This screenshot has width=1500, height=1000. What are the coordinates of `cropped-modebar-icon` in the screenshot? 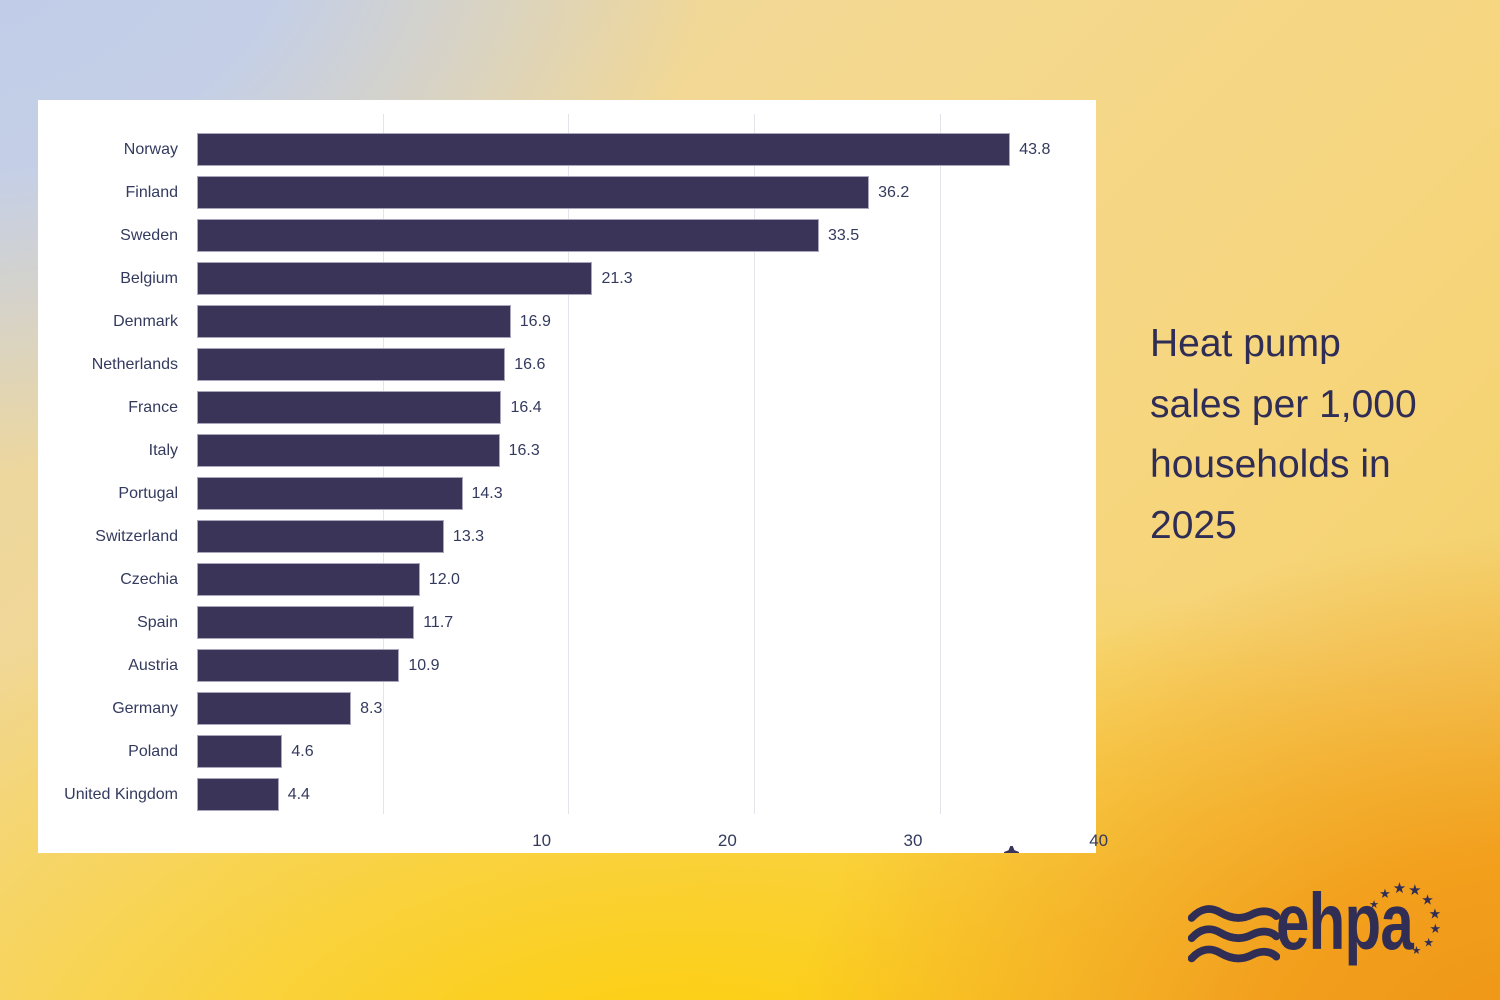 It's located at (1011, 849).